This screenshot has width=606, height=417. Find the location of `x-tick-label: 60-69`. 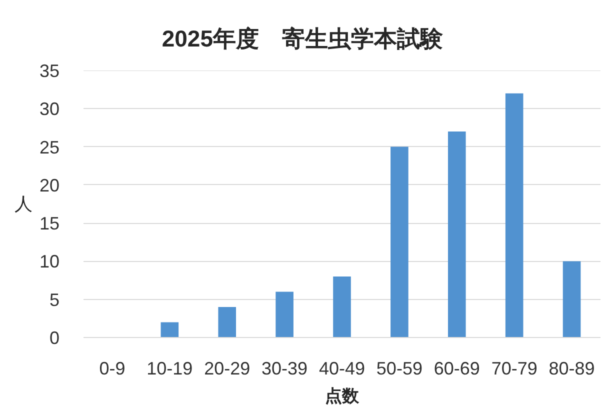

x-tick-label: 60-69 is located at coordinates (457, 368).